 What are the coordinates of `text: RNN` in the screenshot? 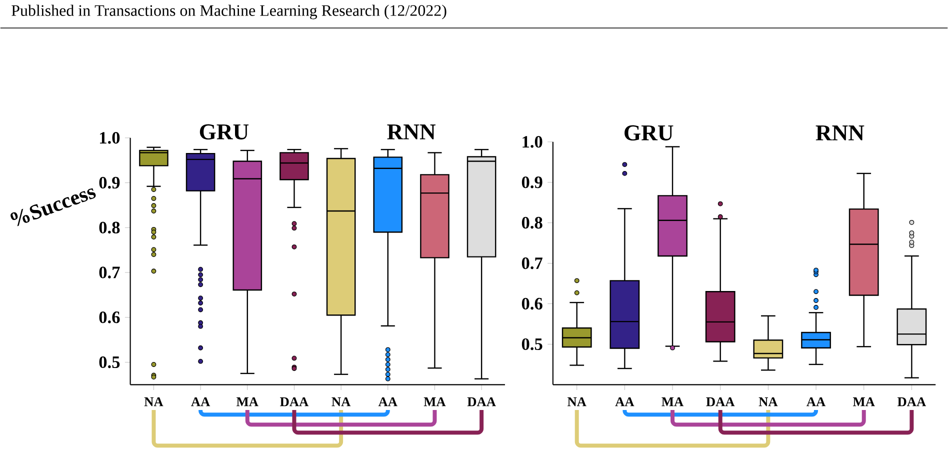 It's located at (840, 133).